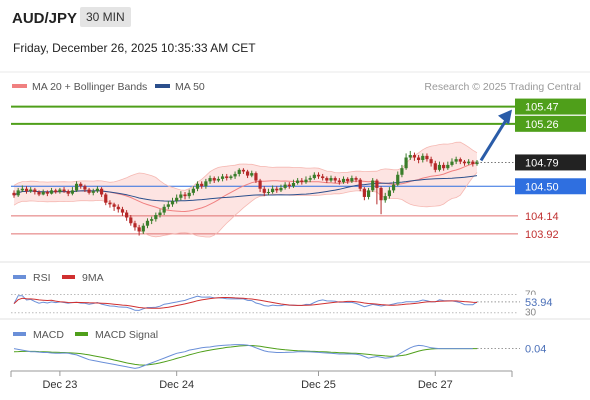 This screenshot has height=400, width=590. Describe the element at coordinates (190, 87) in the screenshot. I see `legend-label-ma50: MA 50` at that location.